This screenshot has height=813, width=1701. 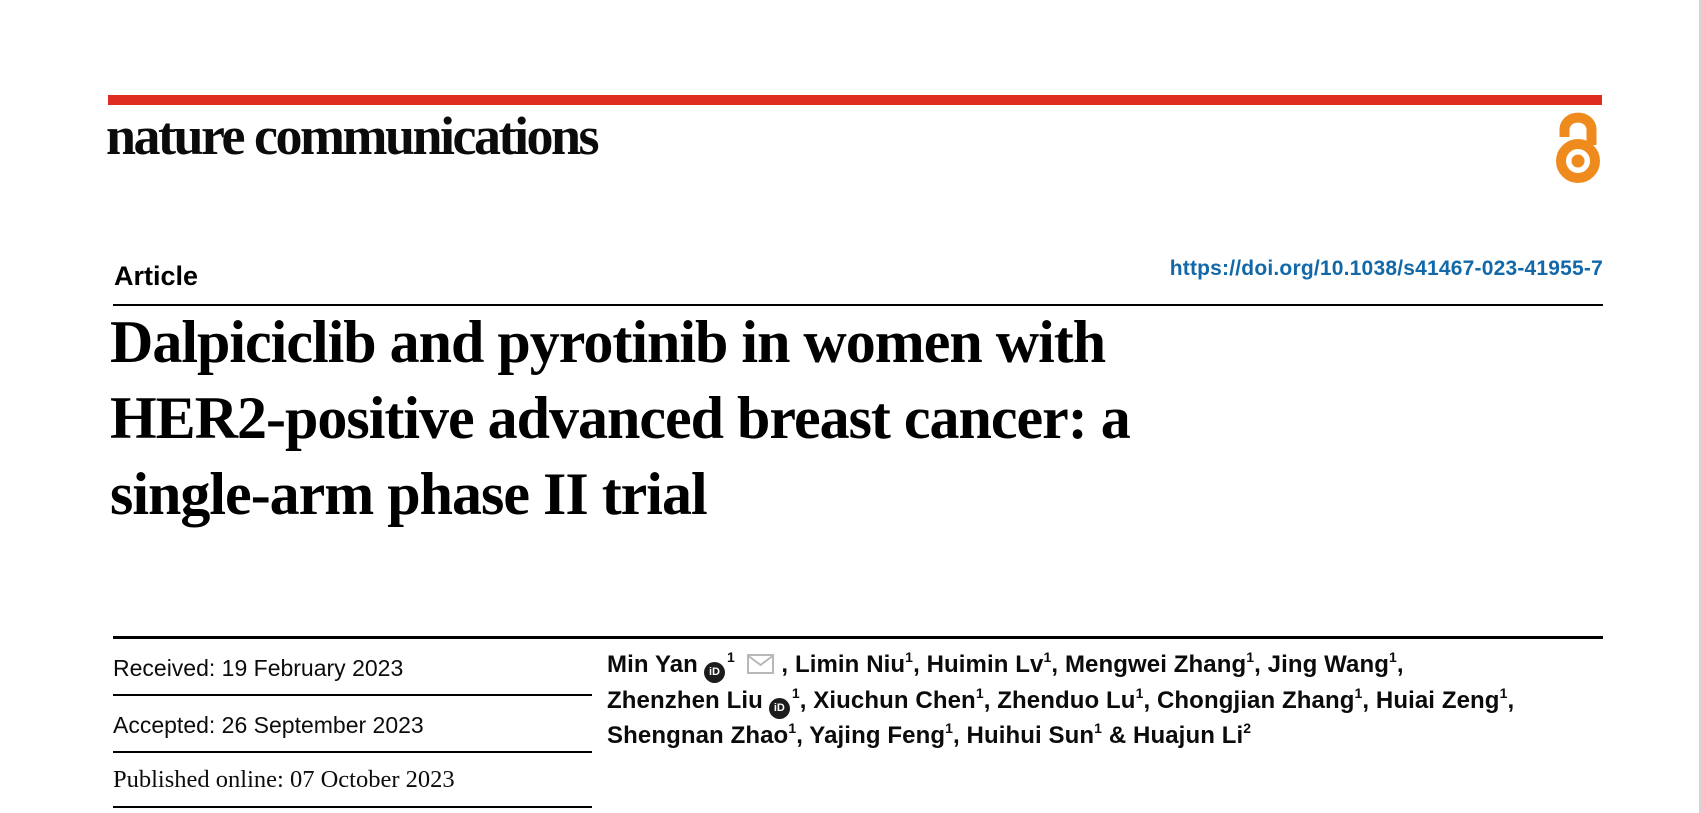 What do you see at coordinates (1578, 147) in the screenshot?
I see `open-access-padlock-icon` at bounding box center [1578, 147].